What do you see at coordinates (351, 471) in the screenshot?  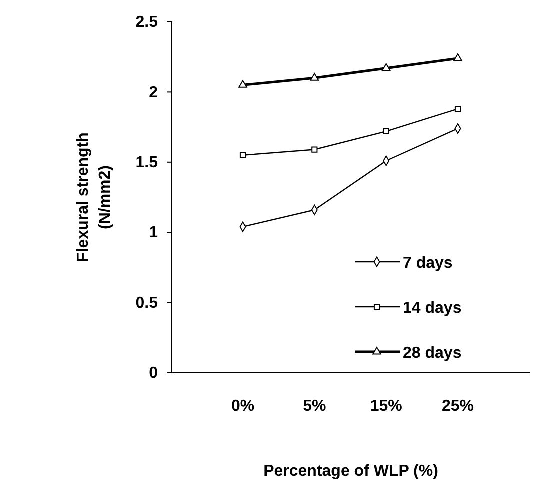 I see `x-axis-title: Percentage of WLP (%)` at bounding box center [351, 471].